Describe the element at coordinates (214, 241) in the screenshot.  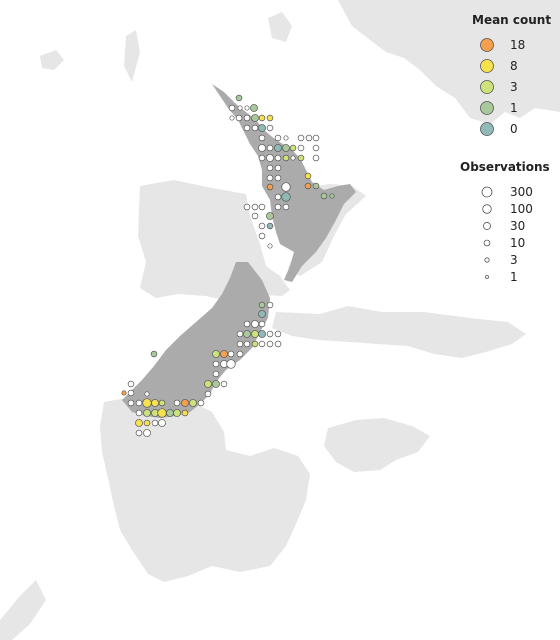
I see `context-land-west` at that location.